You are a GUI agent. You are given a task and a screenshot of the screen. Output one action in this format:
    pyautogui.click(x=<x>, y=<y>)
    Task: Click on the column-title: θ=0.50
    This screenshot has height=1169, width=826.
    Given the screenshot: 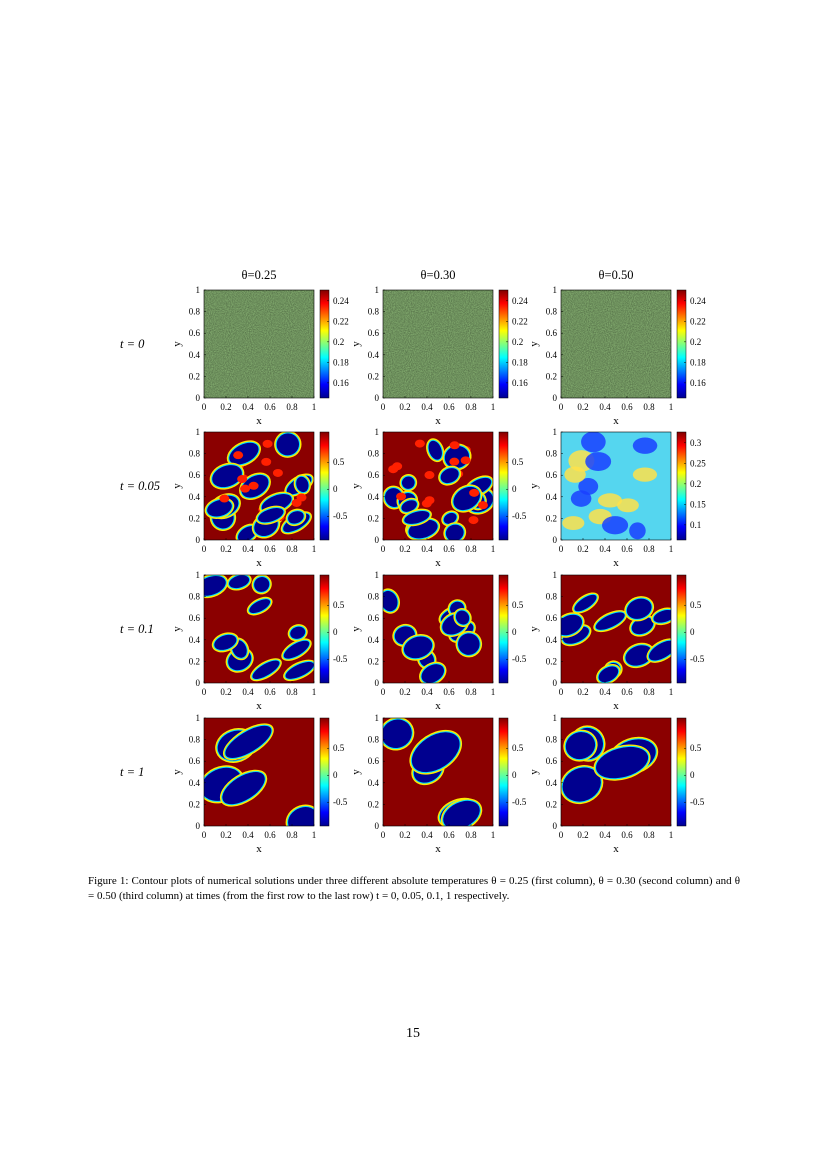 What is the action you would take?
    pyautogui.click(x=616, y=275)
    